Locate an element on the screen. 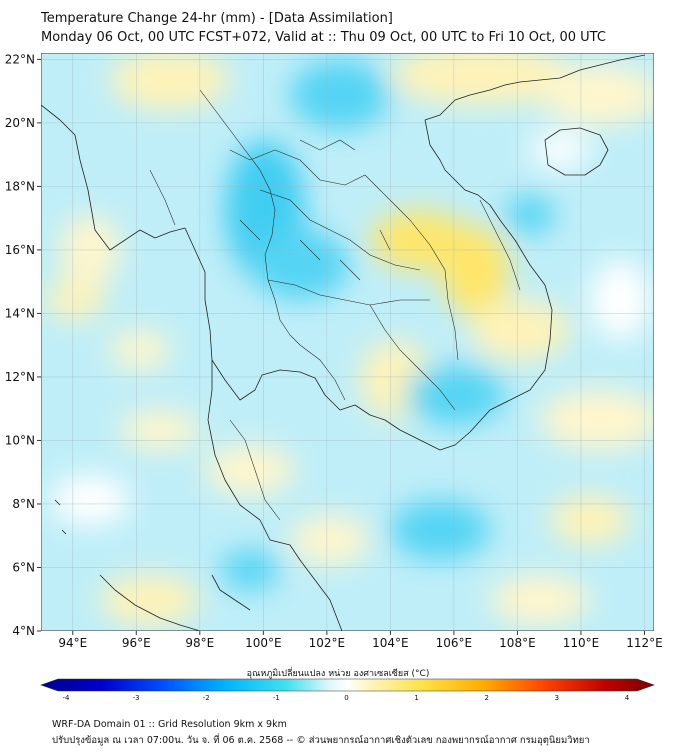 Image resolution: width=676 pixels, height=756 pixels. lat-label: 6°N is located at coordinates (23, 567).